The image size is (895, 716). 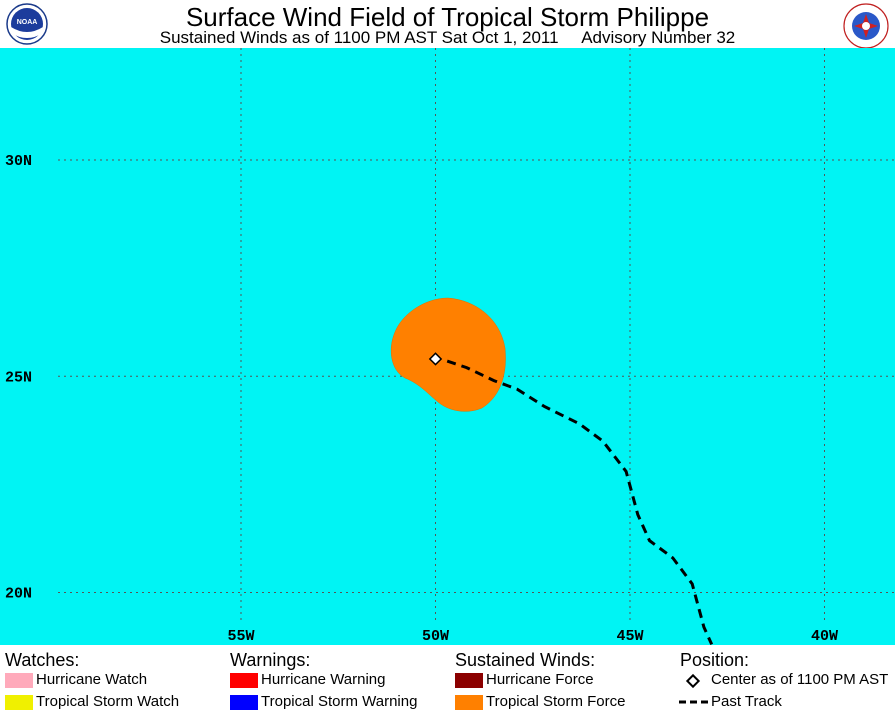 What do you see at coordinates (92, 679) in the screenshot?
I see `hurricane-watch-label: Hurricane Watch` at bounding box center [92, 679].